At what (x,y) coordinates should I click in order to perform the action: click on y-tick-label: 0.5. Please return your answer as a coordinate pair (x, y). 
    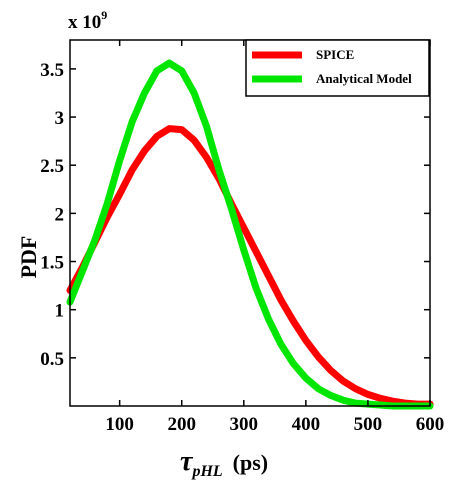
    Looking at the image, I should click on (52, 359).